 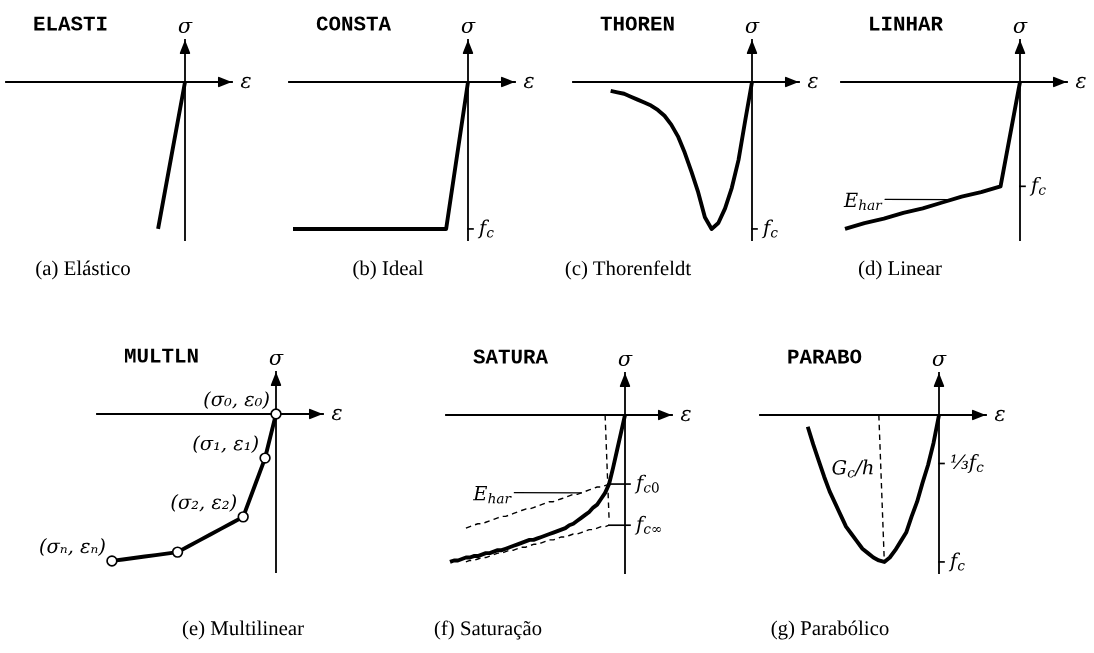 I want to click on annotation: (σ₁, ε₁), so click(x=225, y=444).